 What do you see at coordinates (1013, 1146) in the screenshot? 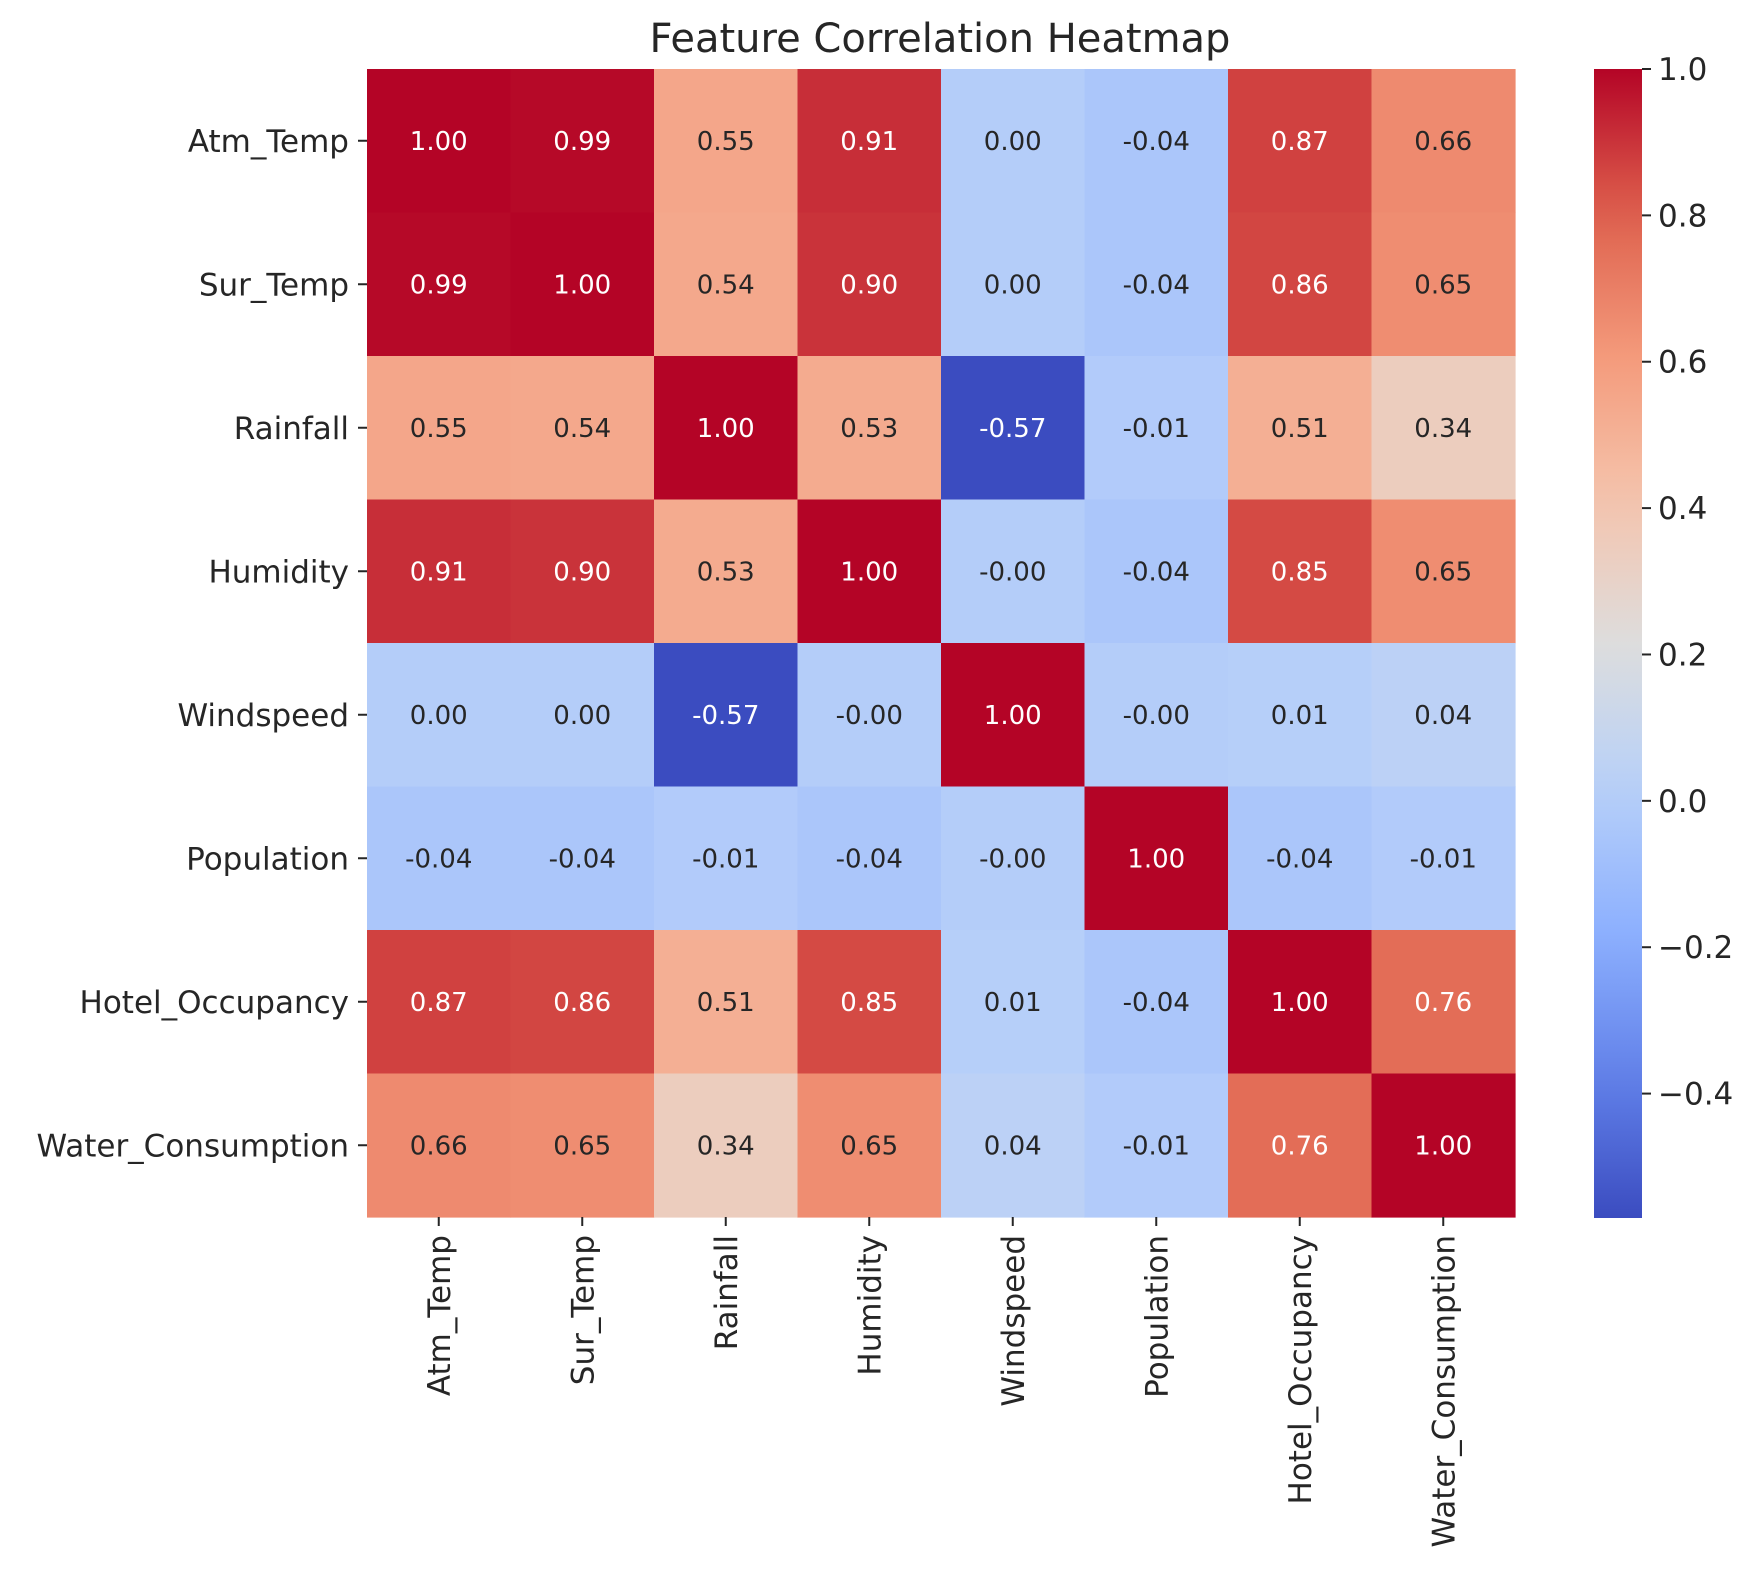
I see `cell-value-label: 0.04` at bounding box center [1013, 1146].